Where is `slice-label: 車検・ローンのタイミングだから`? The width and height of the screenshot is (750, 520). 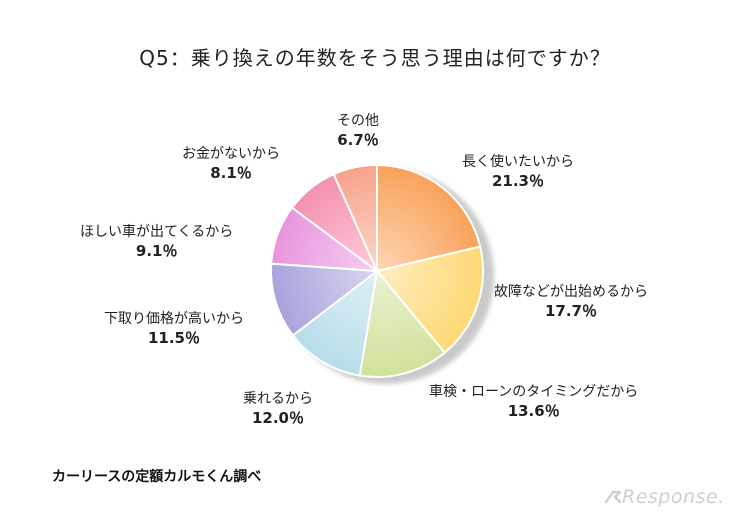 slice-label: 車検・ローンのタイミングだから is located at coordinates (533, 391).